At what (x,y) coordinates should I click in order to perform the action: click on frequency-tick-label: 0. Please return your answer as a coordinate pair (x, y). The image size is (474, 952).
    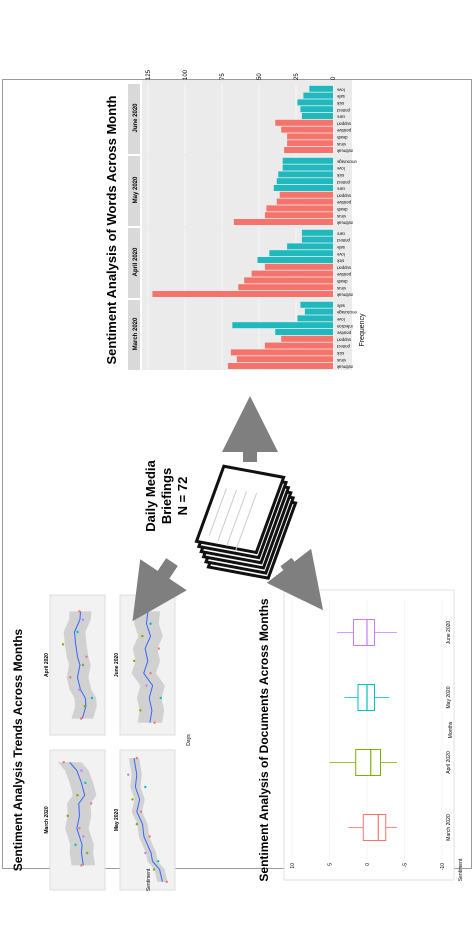
    Looking at the image, I should click on (334, 78).